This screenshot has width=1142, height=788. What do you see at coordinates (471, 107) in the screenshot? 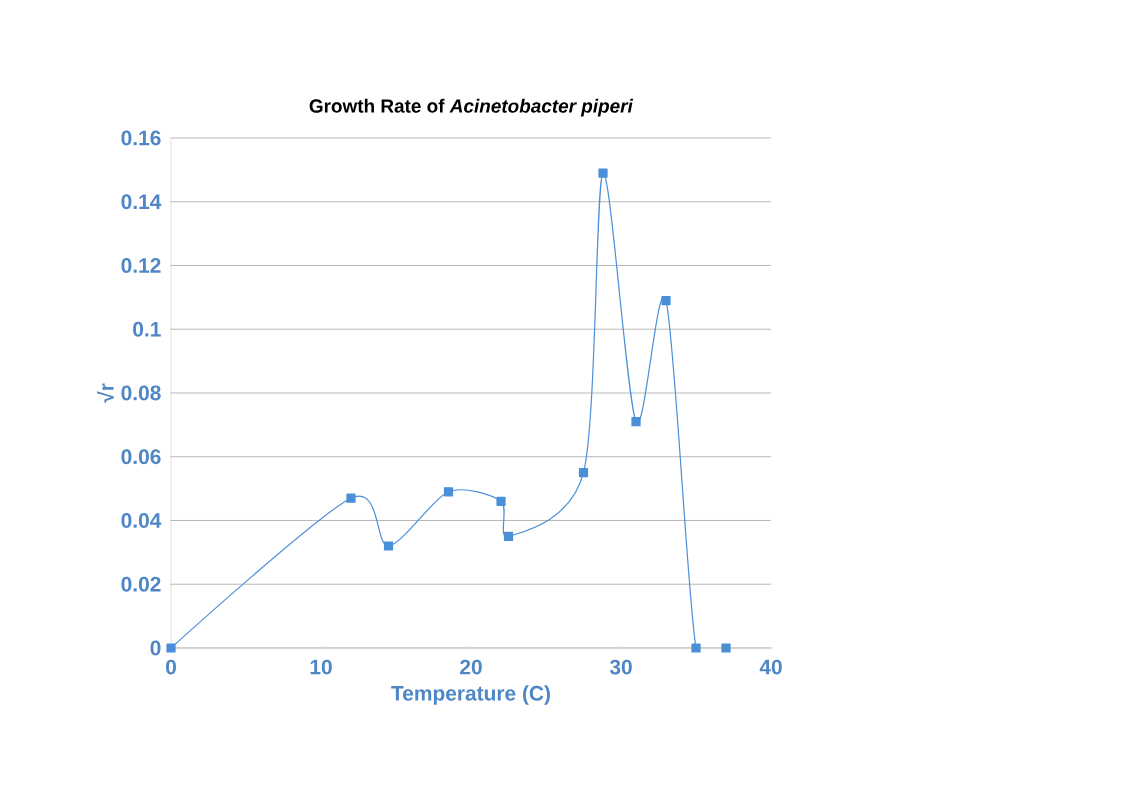
I see `chart-title: Growth Rate of Acinetobacter piperi` at bounding box center [471, 107].